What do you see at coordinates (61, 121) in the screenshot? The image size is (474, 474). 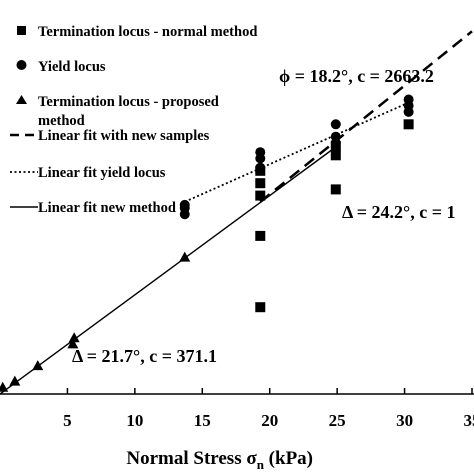 I see `legend-label-termination-proposed-line2: method` at bounding box center [61, 121].